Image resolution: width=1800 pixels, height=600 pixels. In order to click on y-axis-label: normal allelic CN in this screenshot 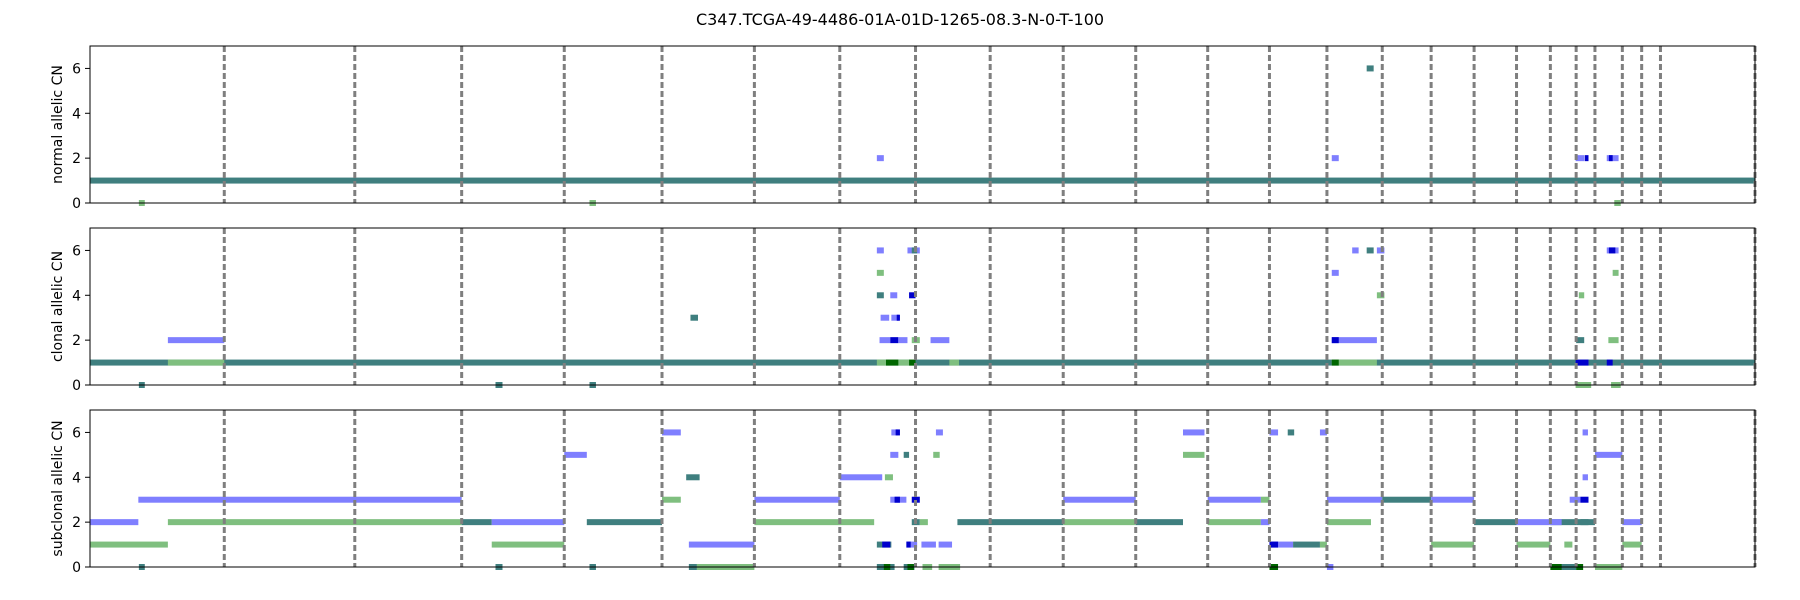, I will do `click(58, 124)`.